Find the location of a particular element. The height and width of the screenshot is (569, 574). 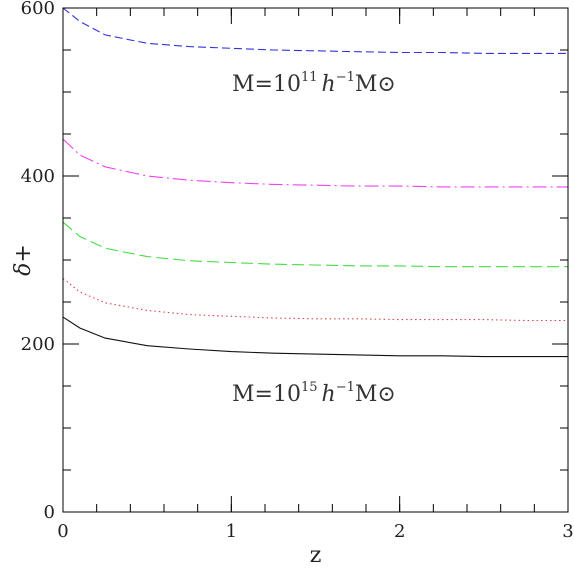

annotation-exponent: 15 is located at coordinates (309, 387).